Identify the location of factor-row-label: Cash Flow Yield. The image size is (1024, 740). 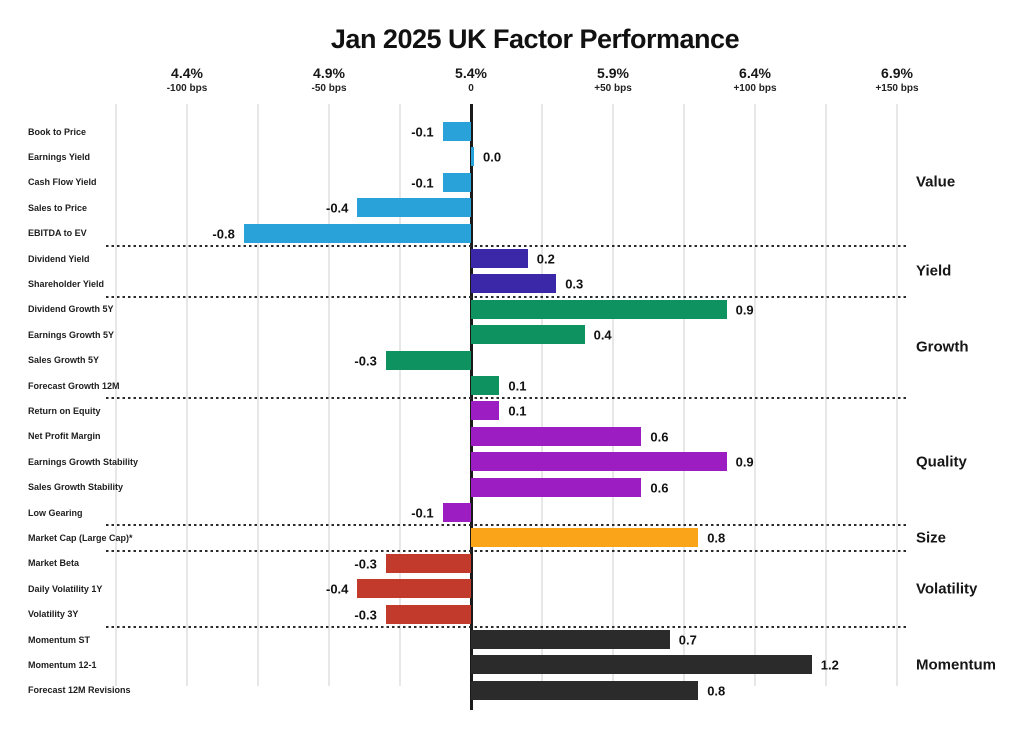
(62, 182).